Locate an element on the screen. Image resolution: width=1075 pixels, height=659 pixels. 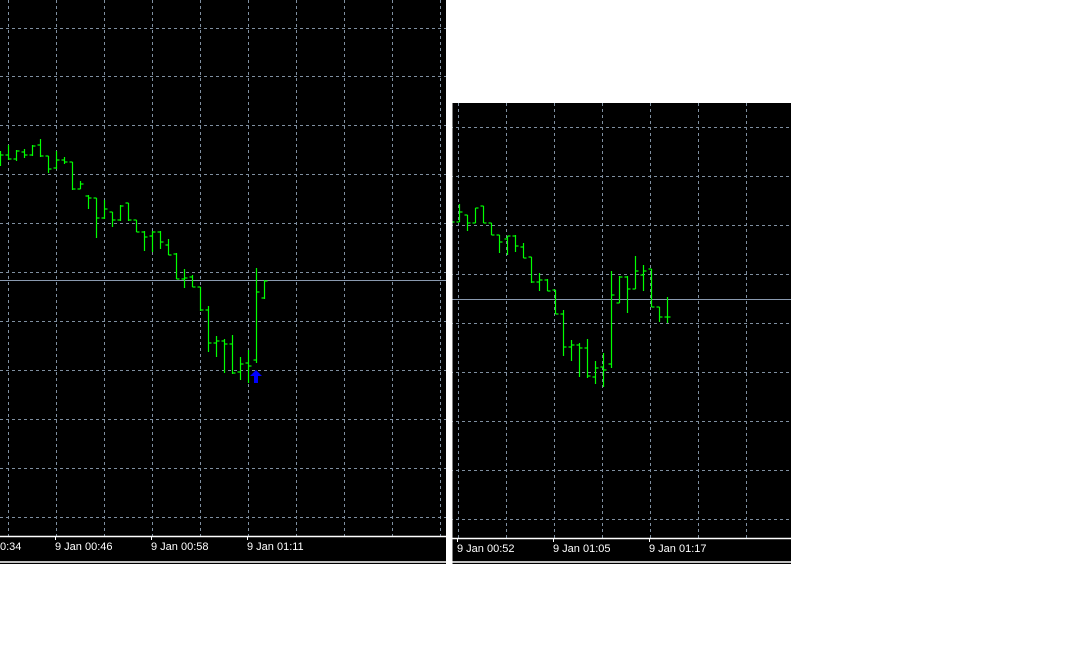
time-label: 0:34 is located at coordinates (11, 547).